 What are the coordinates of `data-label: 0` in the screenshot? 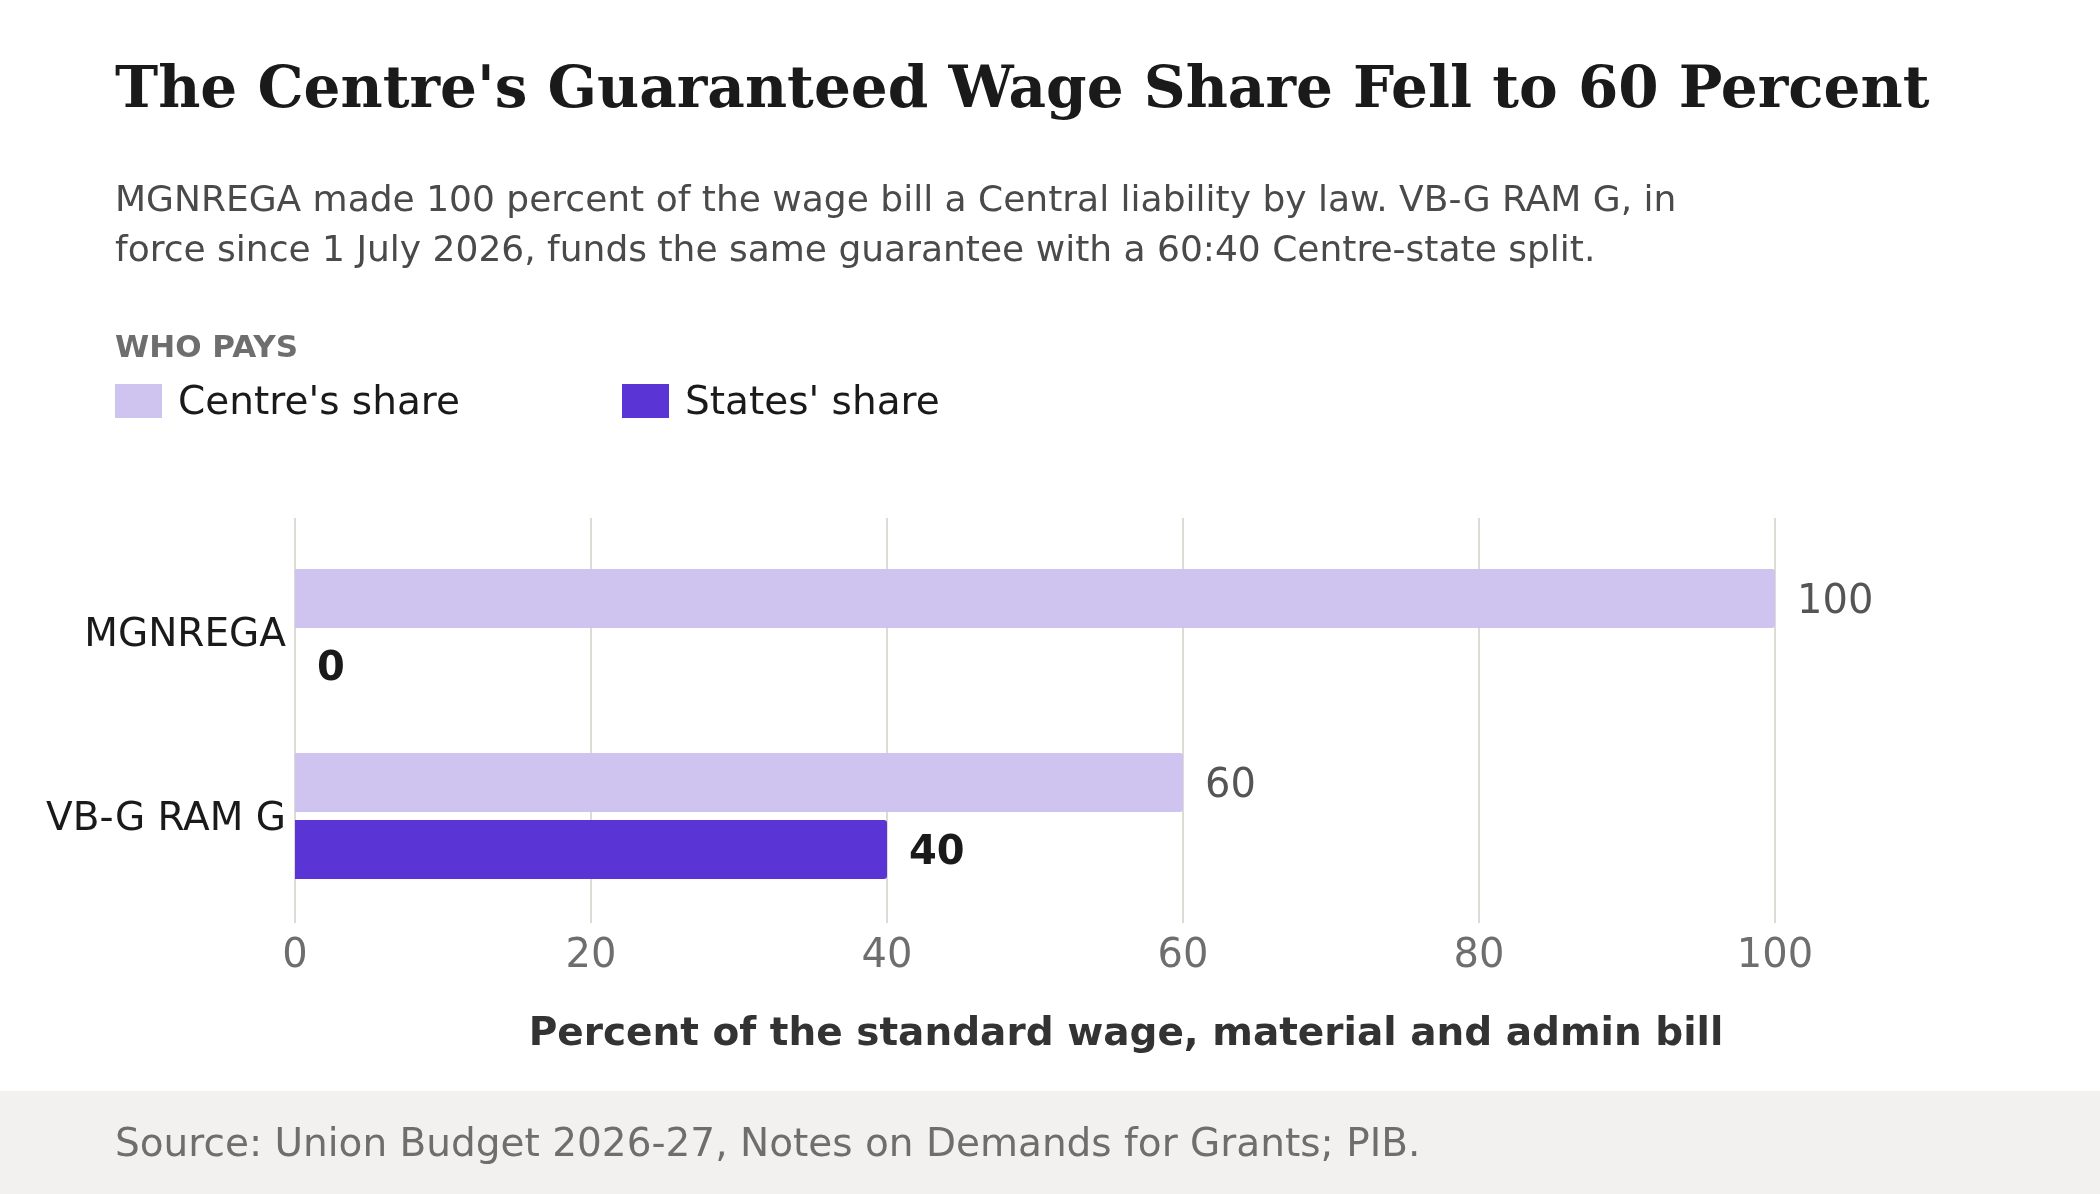 It's located at (331, 665).